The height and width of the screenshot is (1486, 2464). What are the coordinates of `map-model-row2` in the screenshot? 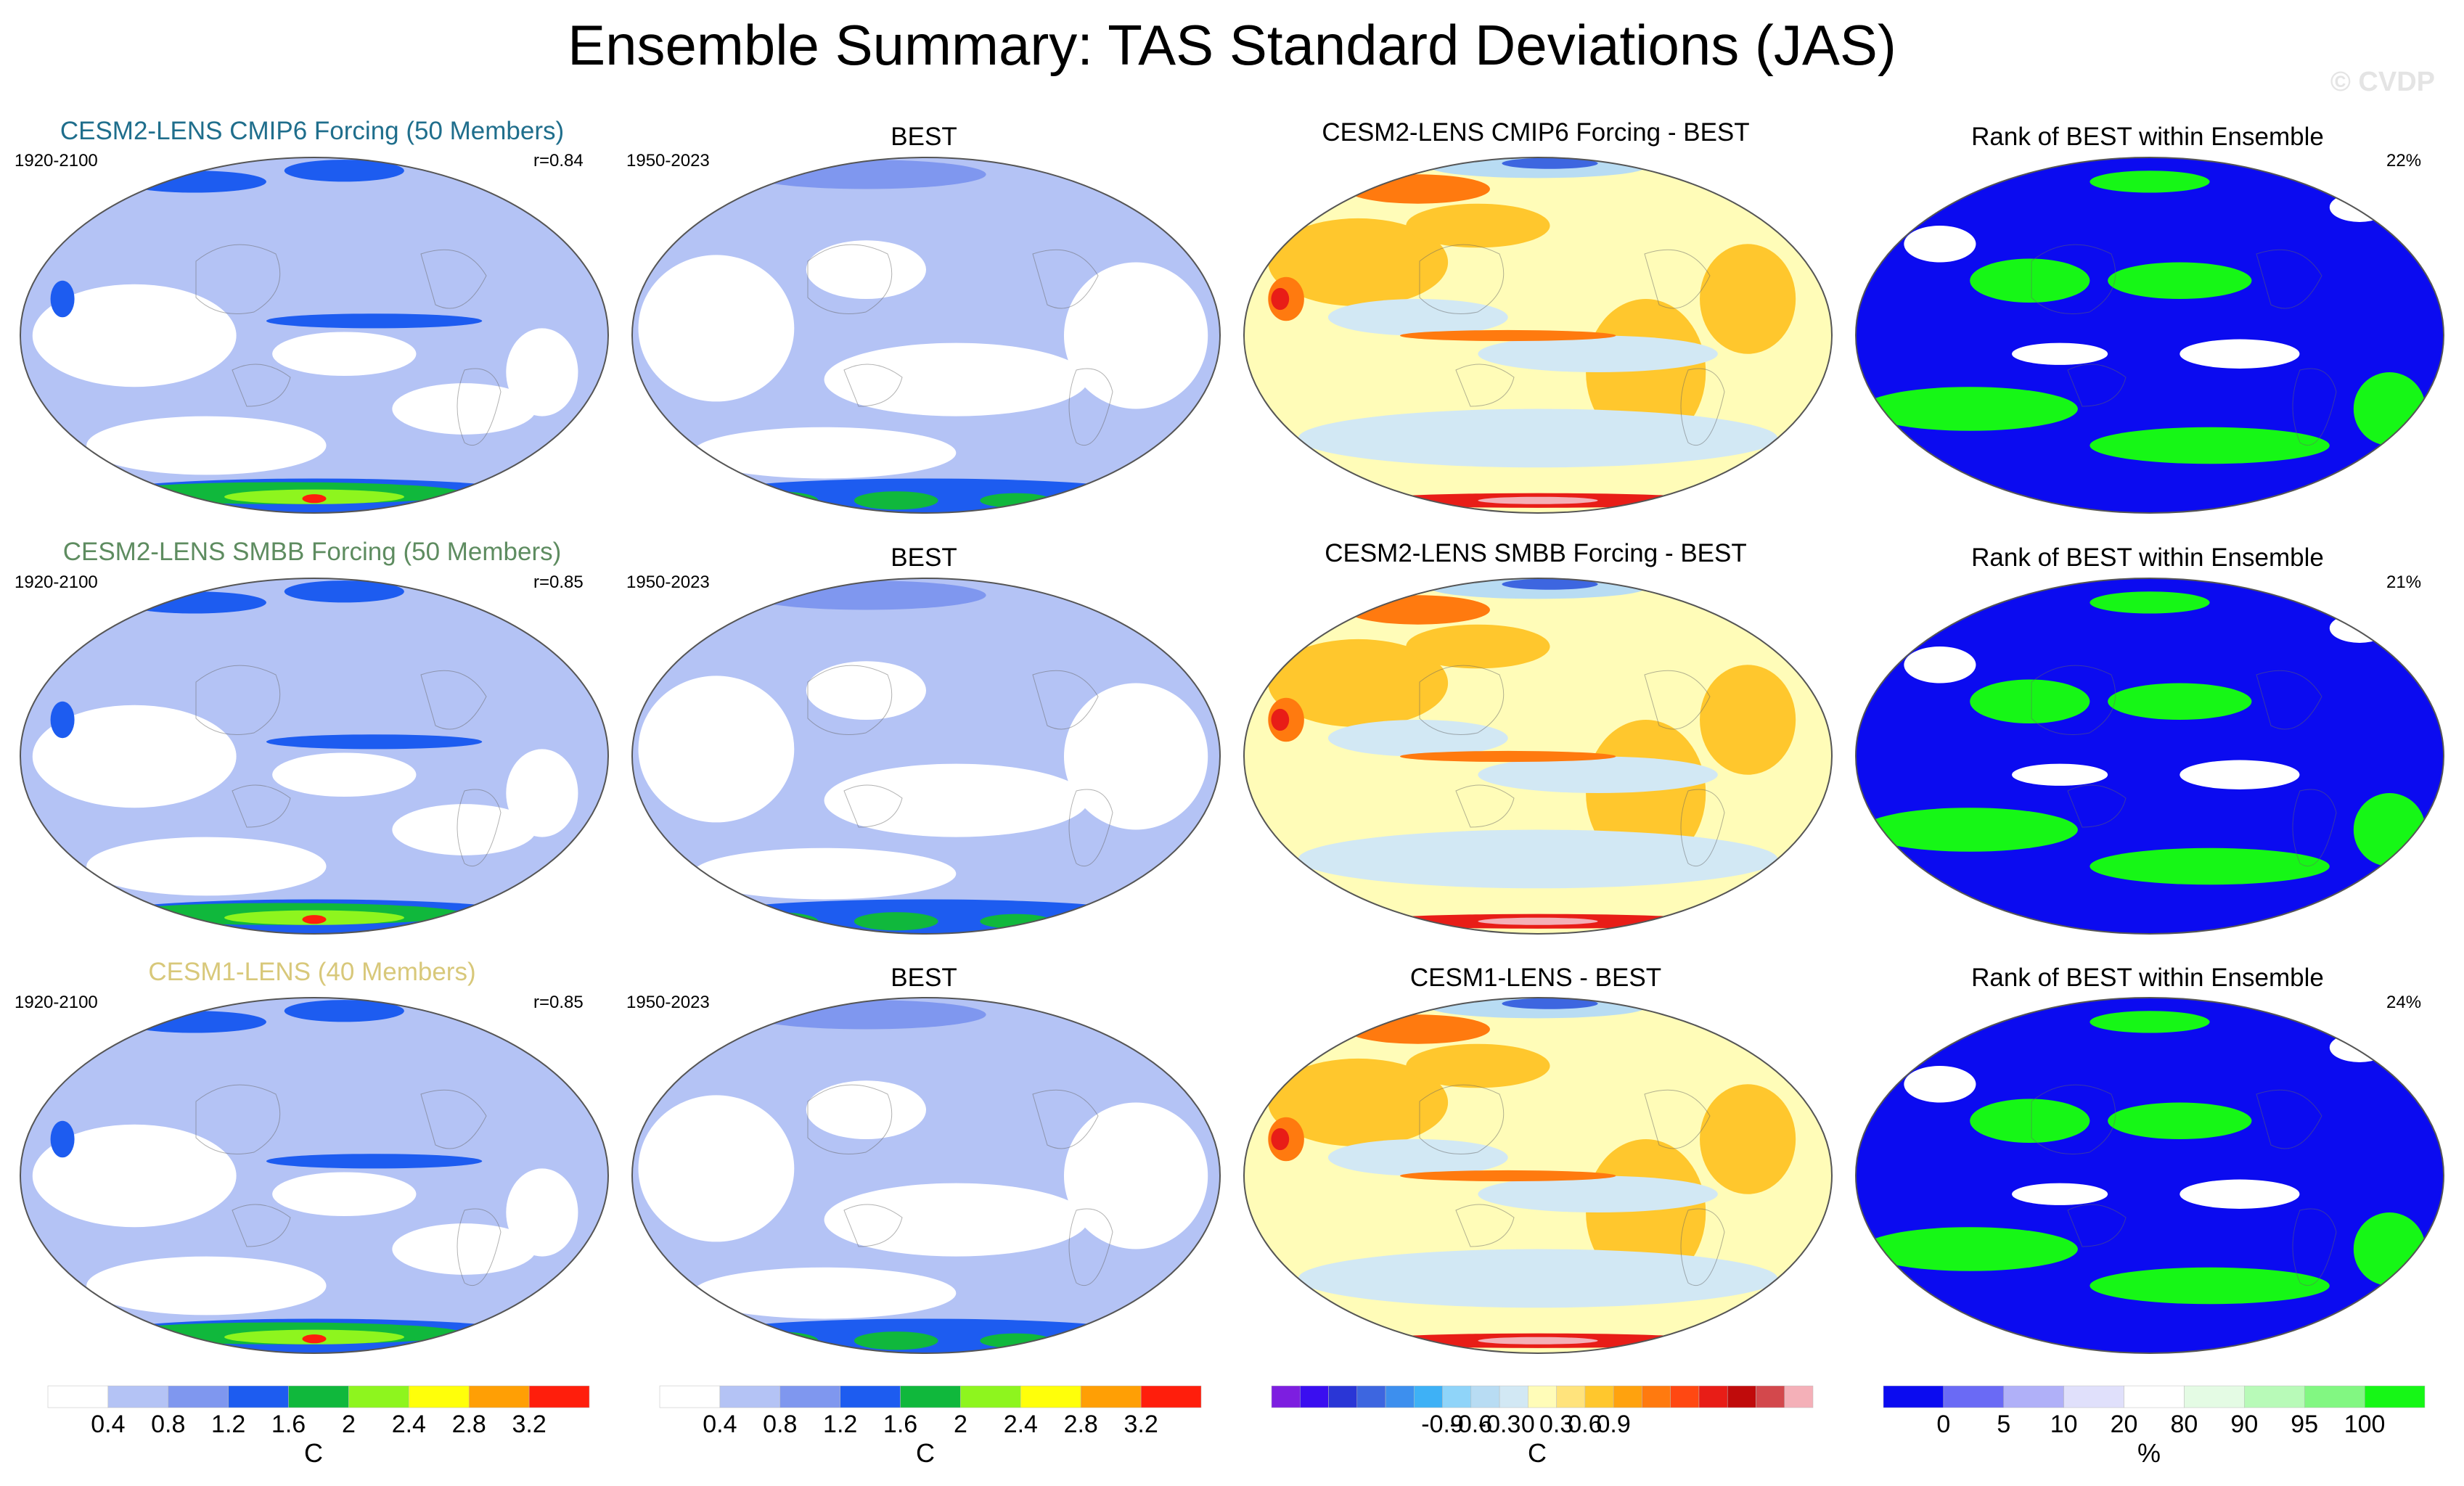 It's located at (314, 756).